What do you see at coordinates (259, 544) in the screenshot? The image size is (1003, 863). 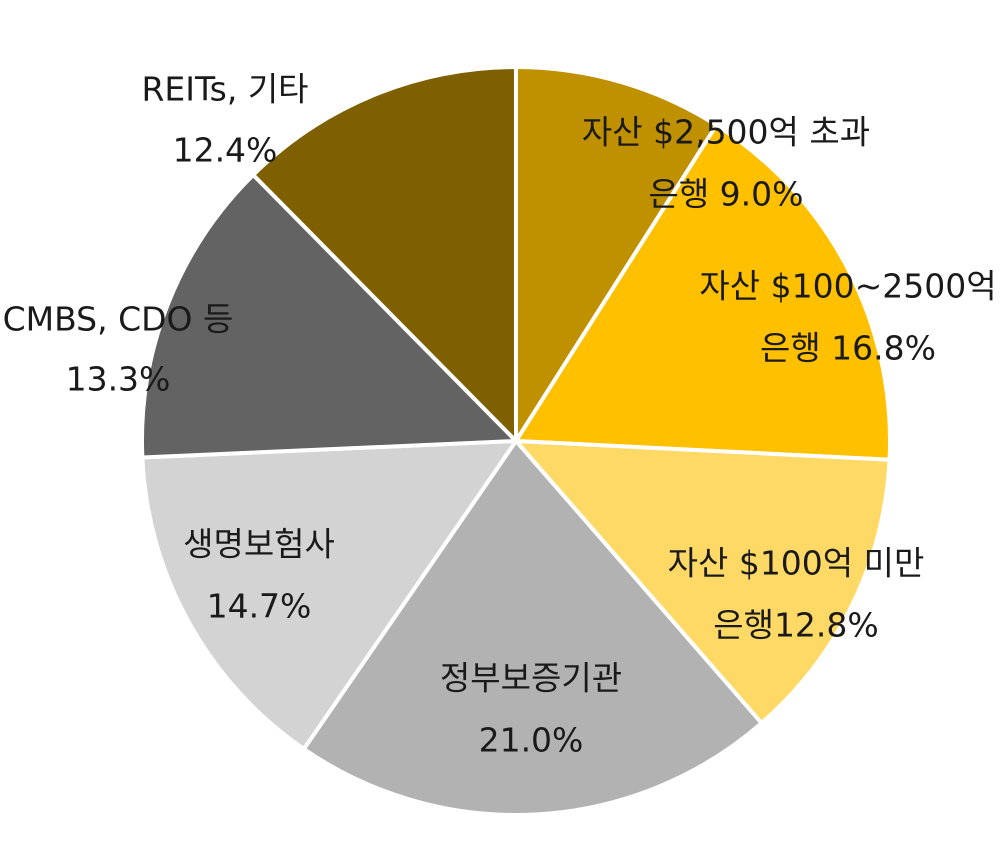 I see `pie-label-5-line1: 생명보험사` at bounding box center [259, 544].